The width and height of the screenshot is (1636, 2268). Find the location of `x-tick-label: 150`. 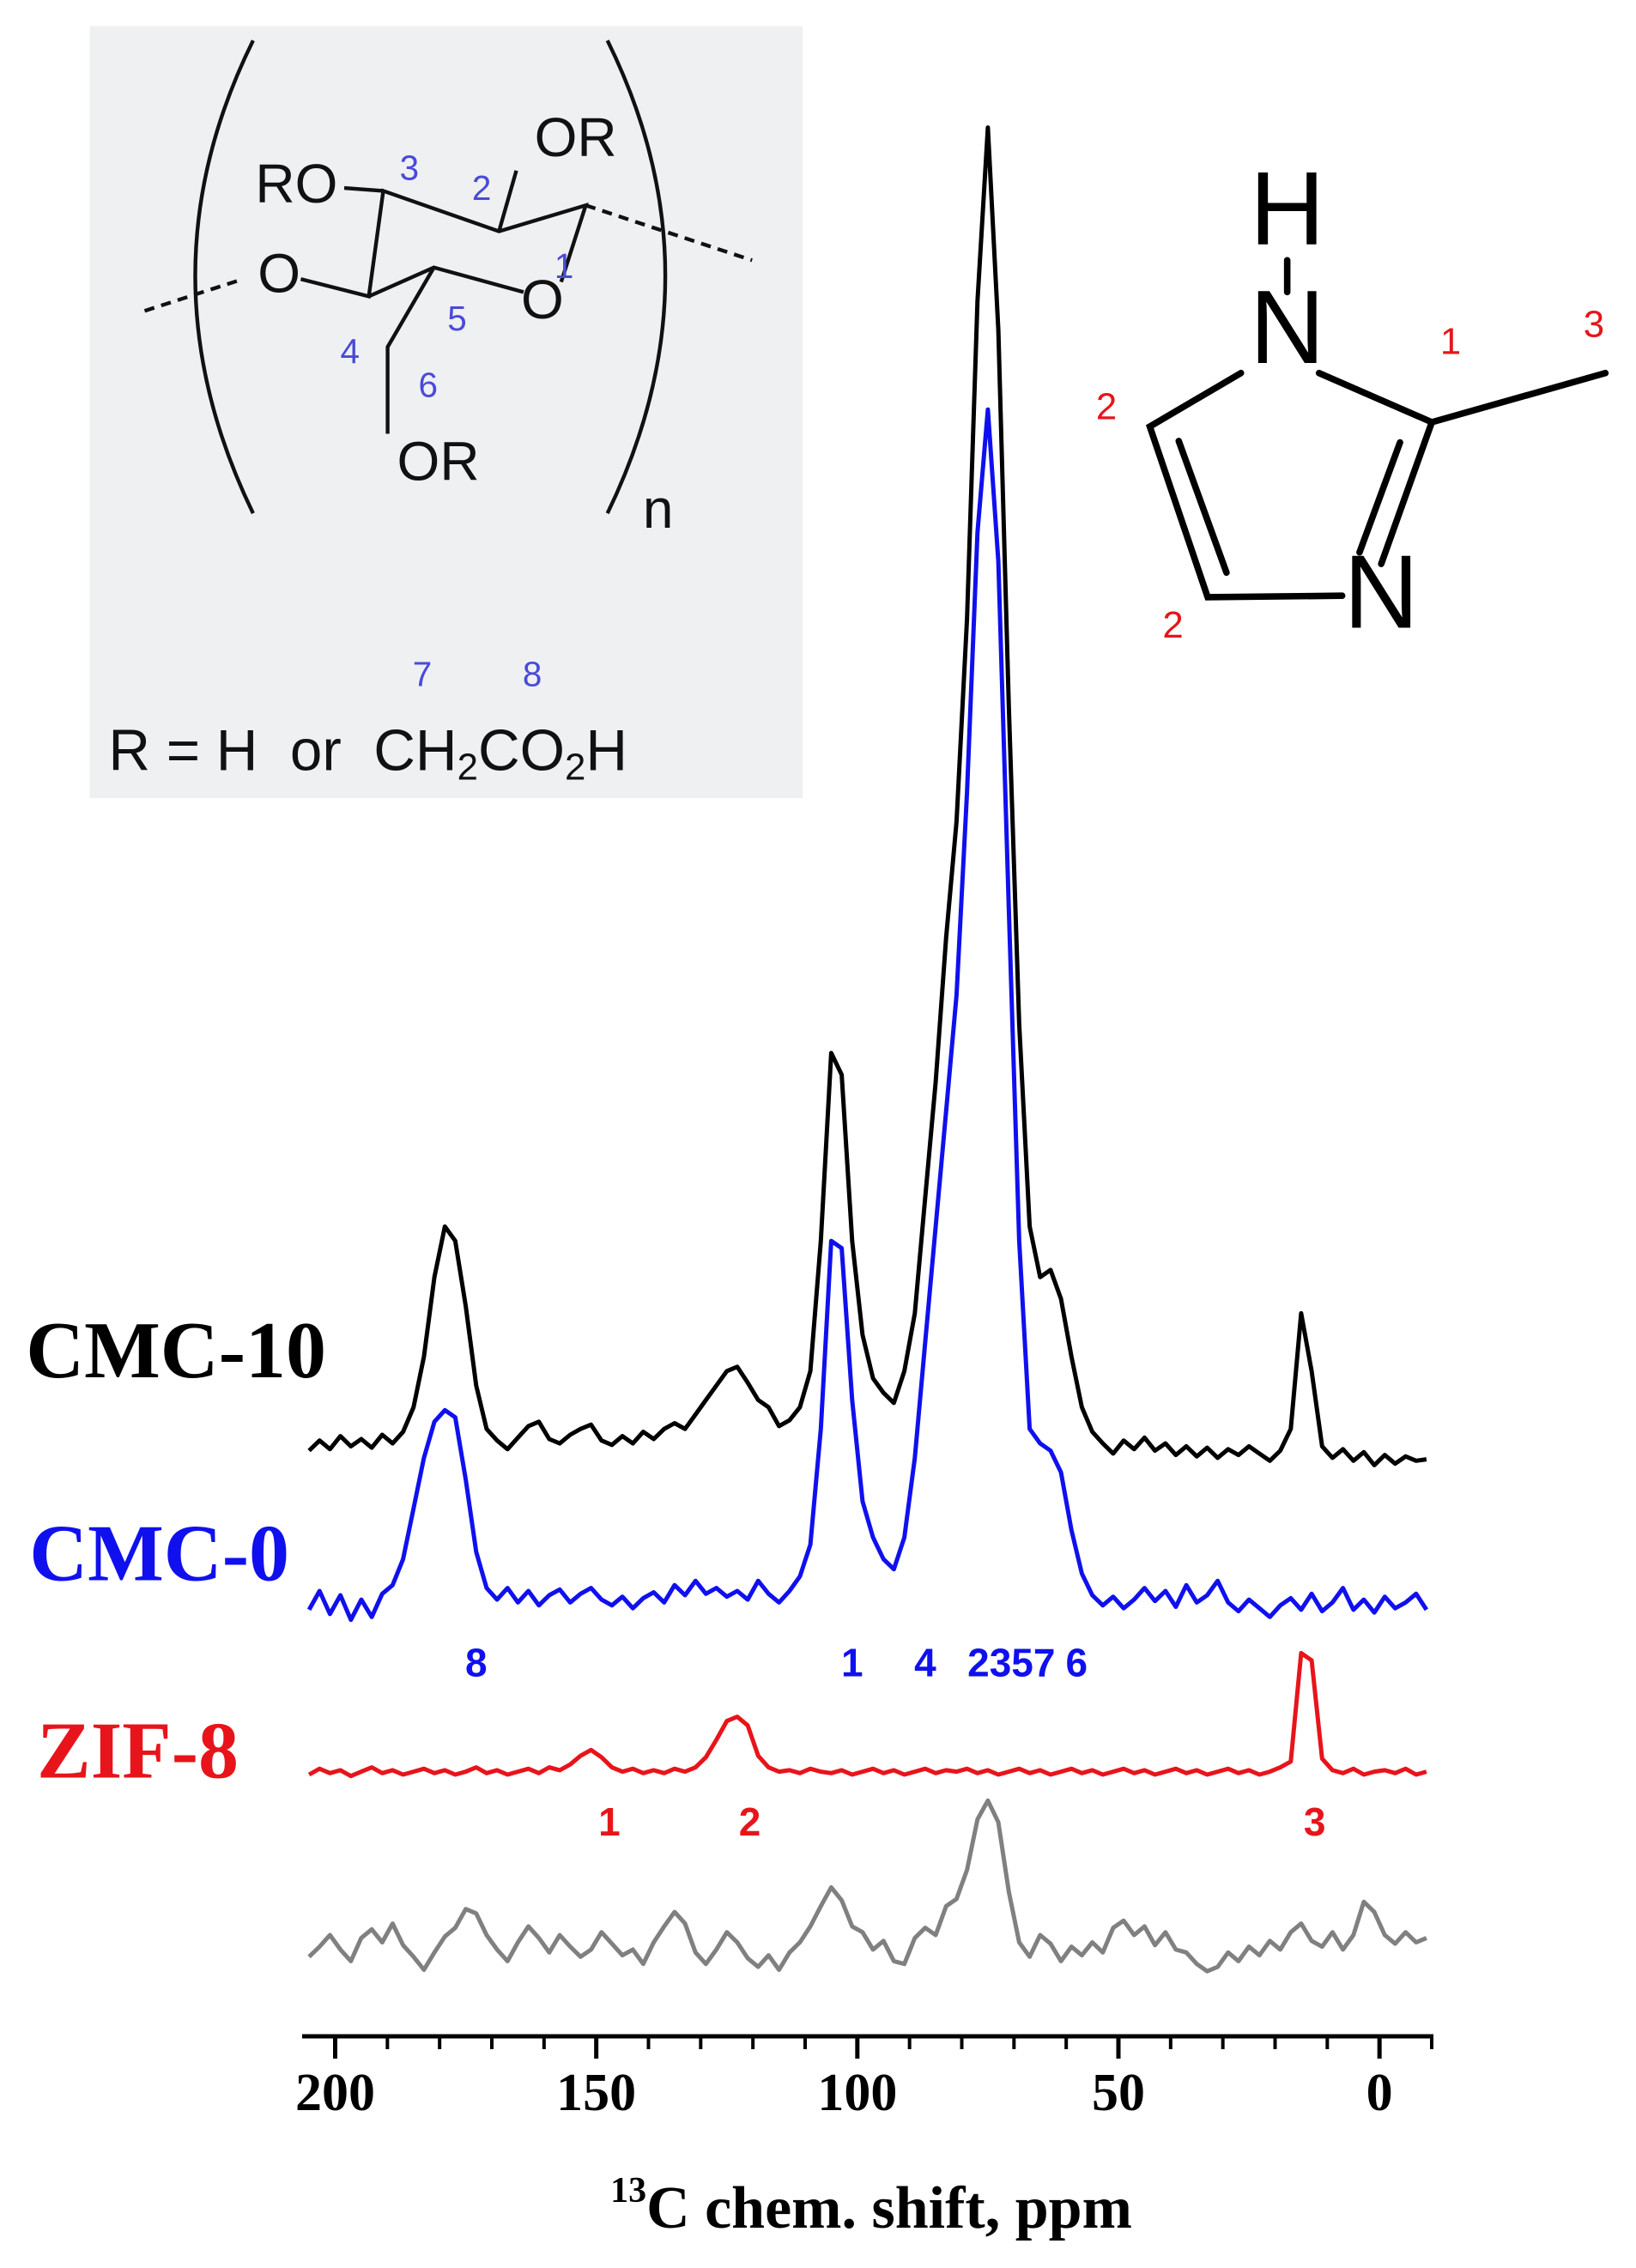

x-tick-label: 150 is located at coordinates (596, 2093).